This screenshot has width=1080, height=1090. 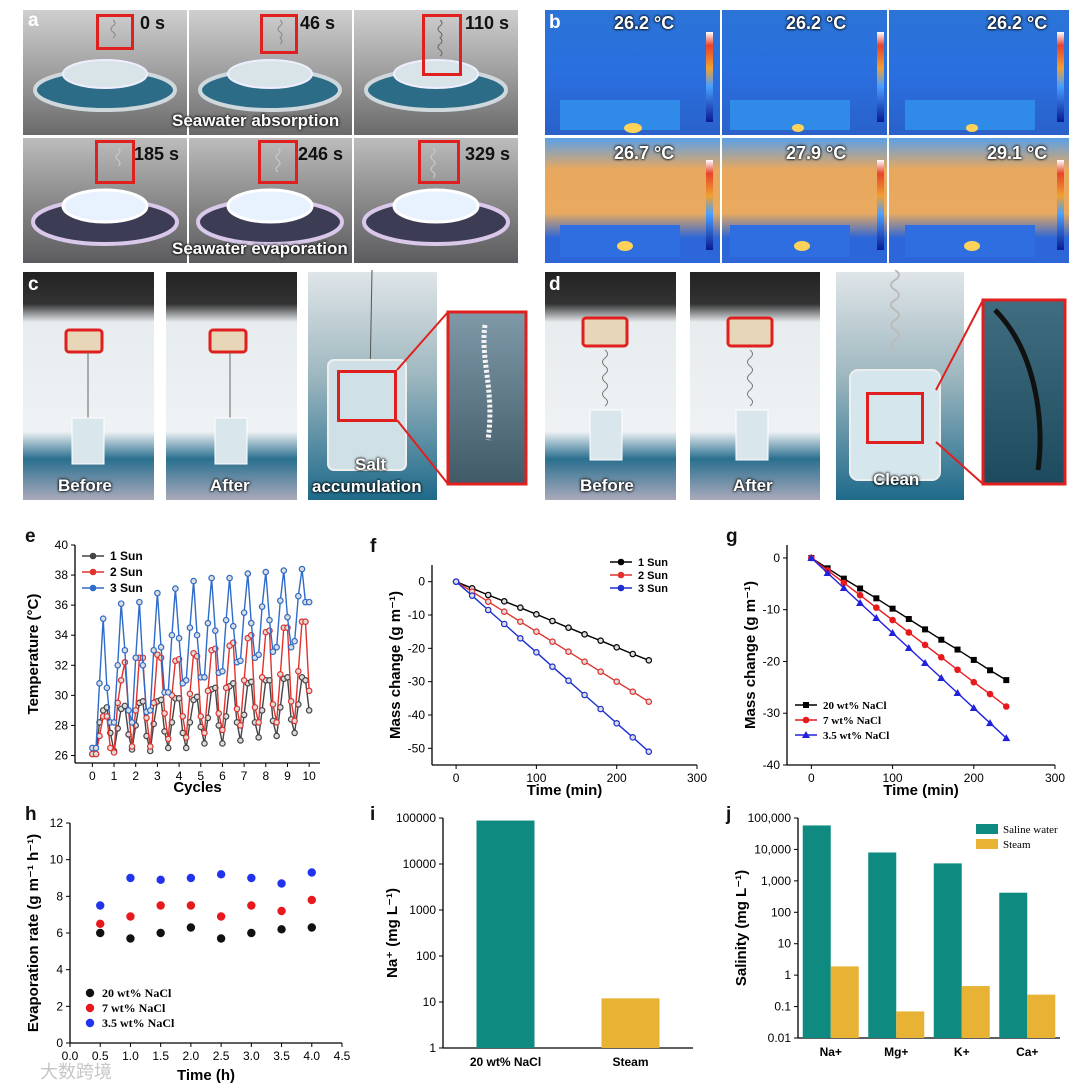 What do you see at coordinates (57, 823) in the screenshot?
I see `y-tick-label: 12` at bounding box center [57, 823].